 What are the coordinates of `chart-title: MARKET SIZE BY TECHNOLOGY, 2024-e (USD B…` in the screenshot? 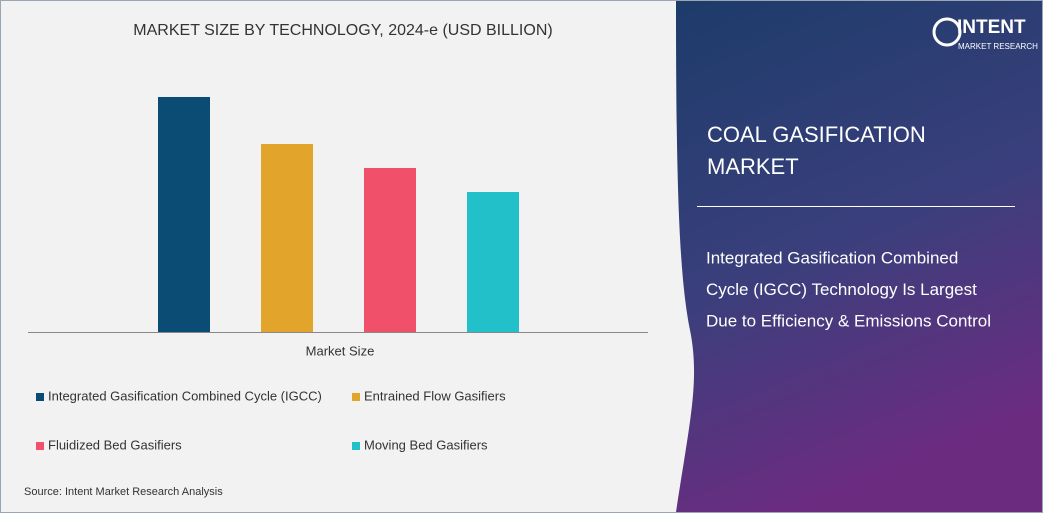 It's located at (342, 30).